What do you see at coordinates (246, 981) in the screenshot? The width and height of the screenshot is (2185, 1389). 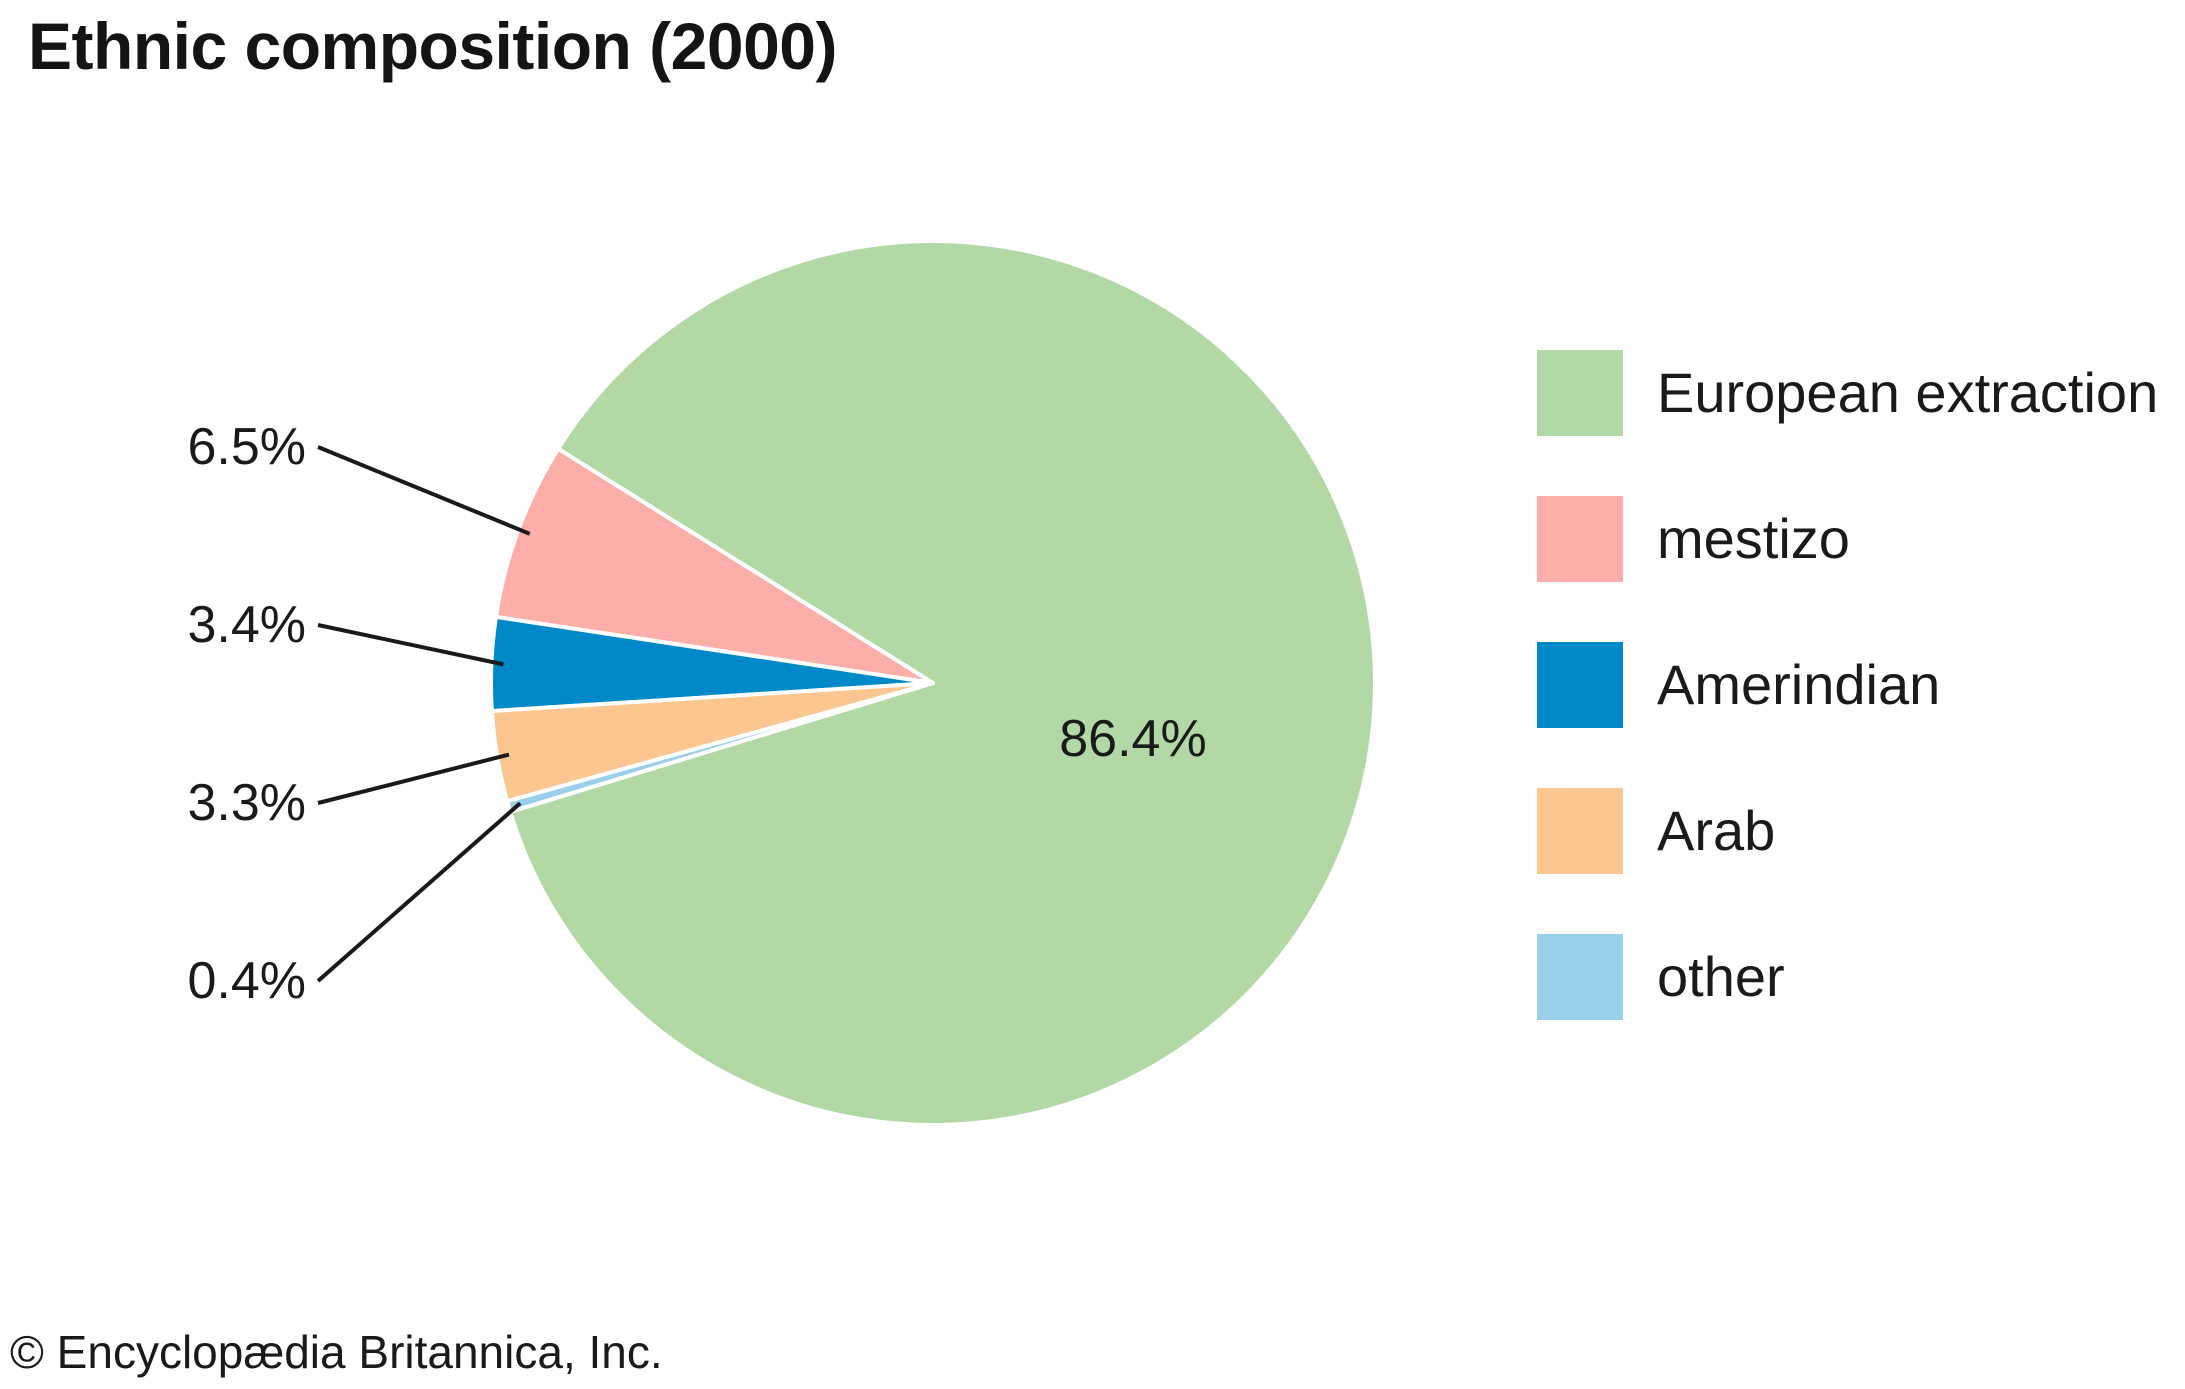 I see `slice-label-other: 0.4%` at bounding box center [246, 981].